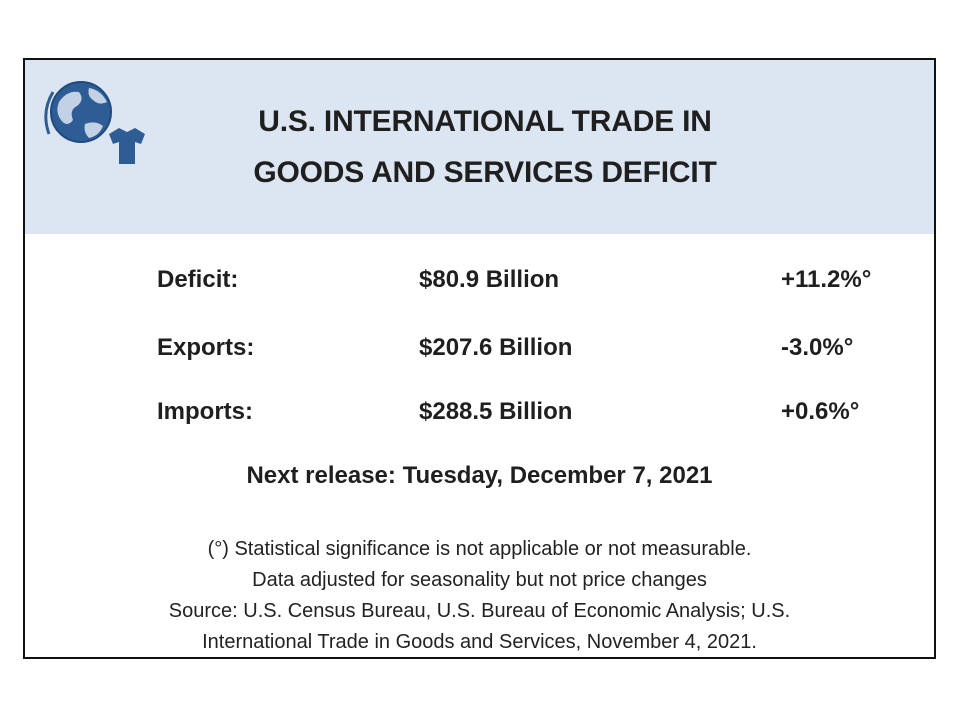  Describe the element at coordinates (198, 279) in the screenshot. I see `stat-label: Deficit:` at that location.